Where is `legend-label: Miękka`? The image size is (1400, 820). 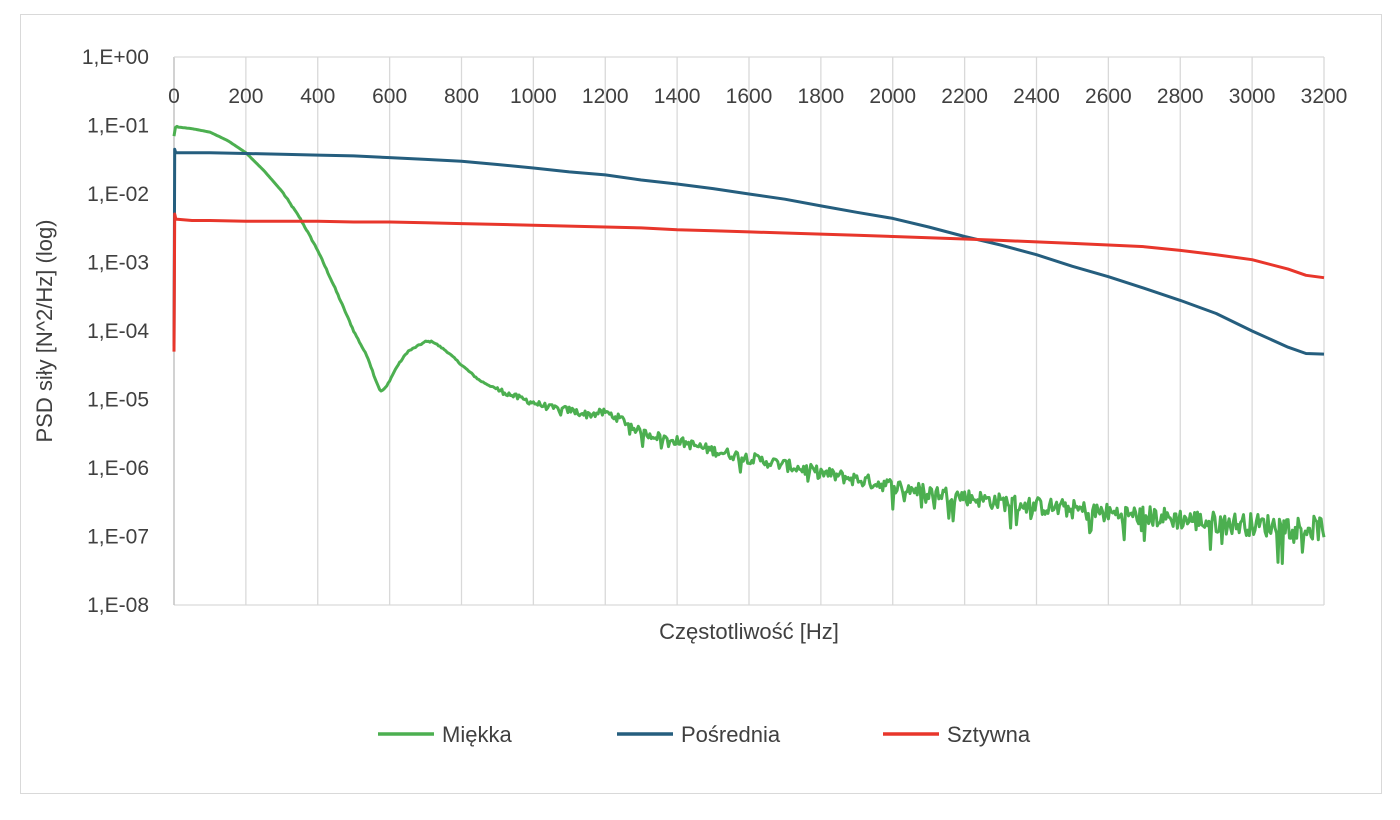 legend-label: Miękka is located at coordinates (477, 734).